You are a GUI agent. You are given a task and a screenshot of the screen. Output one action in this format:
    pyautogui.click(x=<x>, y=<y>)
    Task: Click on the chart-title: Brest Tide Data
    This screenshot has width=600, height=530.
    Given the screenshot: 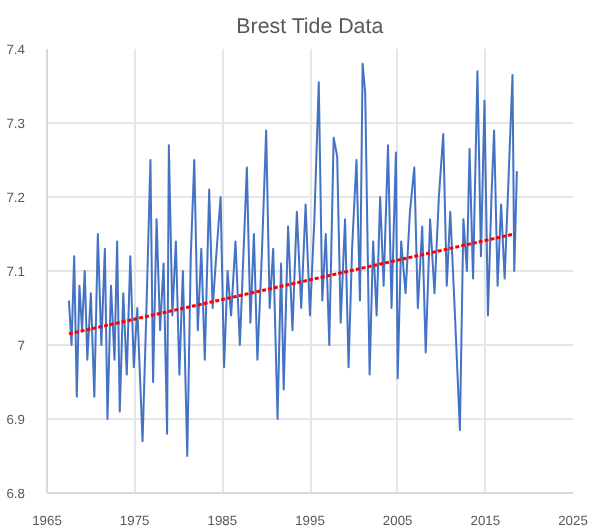 What is the action you would take?
    pyautogui.click(x=310, y=27)
    